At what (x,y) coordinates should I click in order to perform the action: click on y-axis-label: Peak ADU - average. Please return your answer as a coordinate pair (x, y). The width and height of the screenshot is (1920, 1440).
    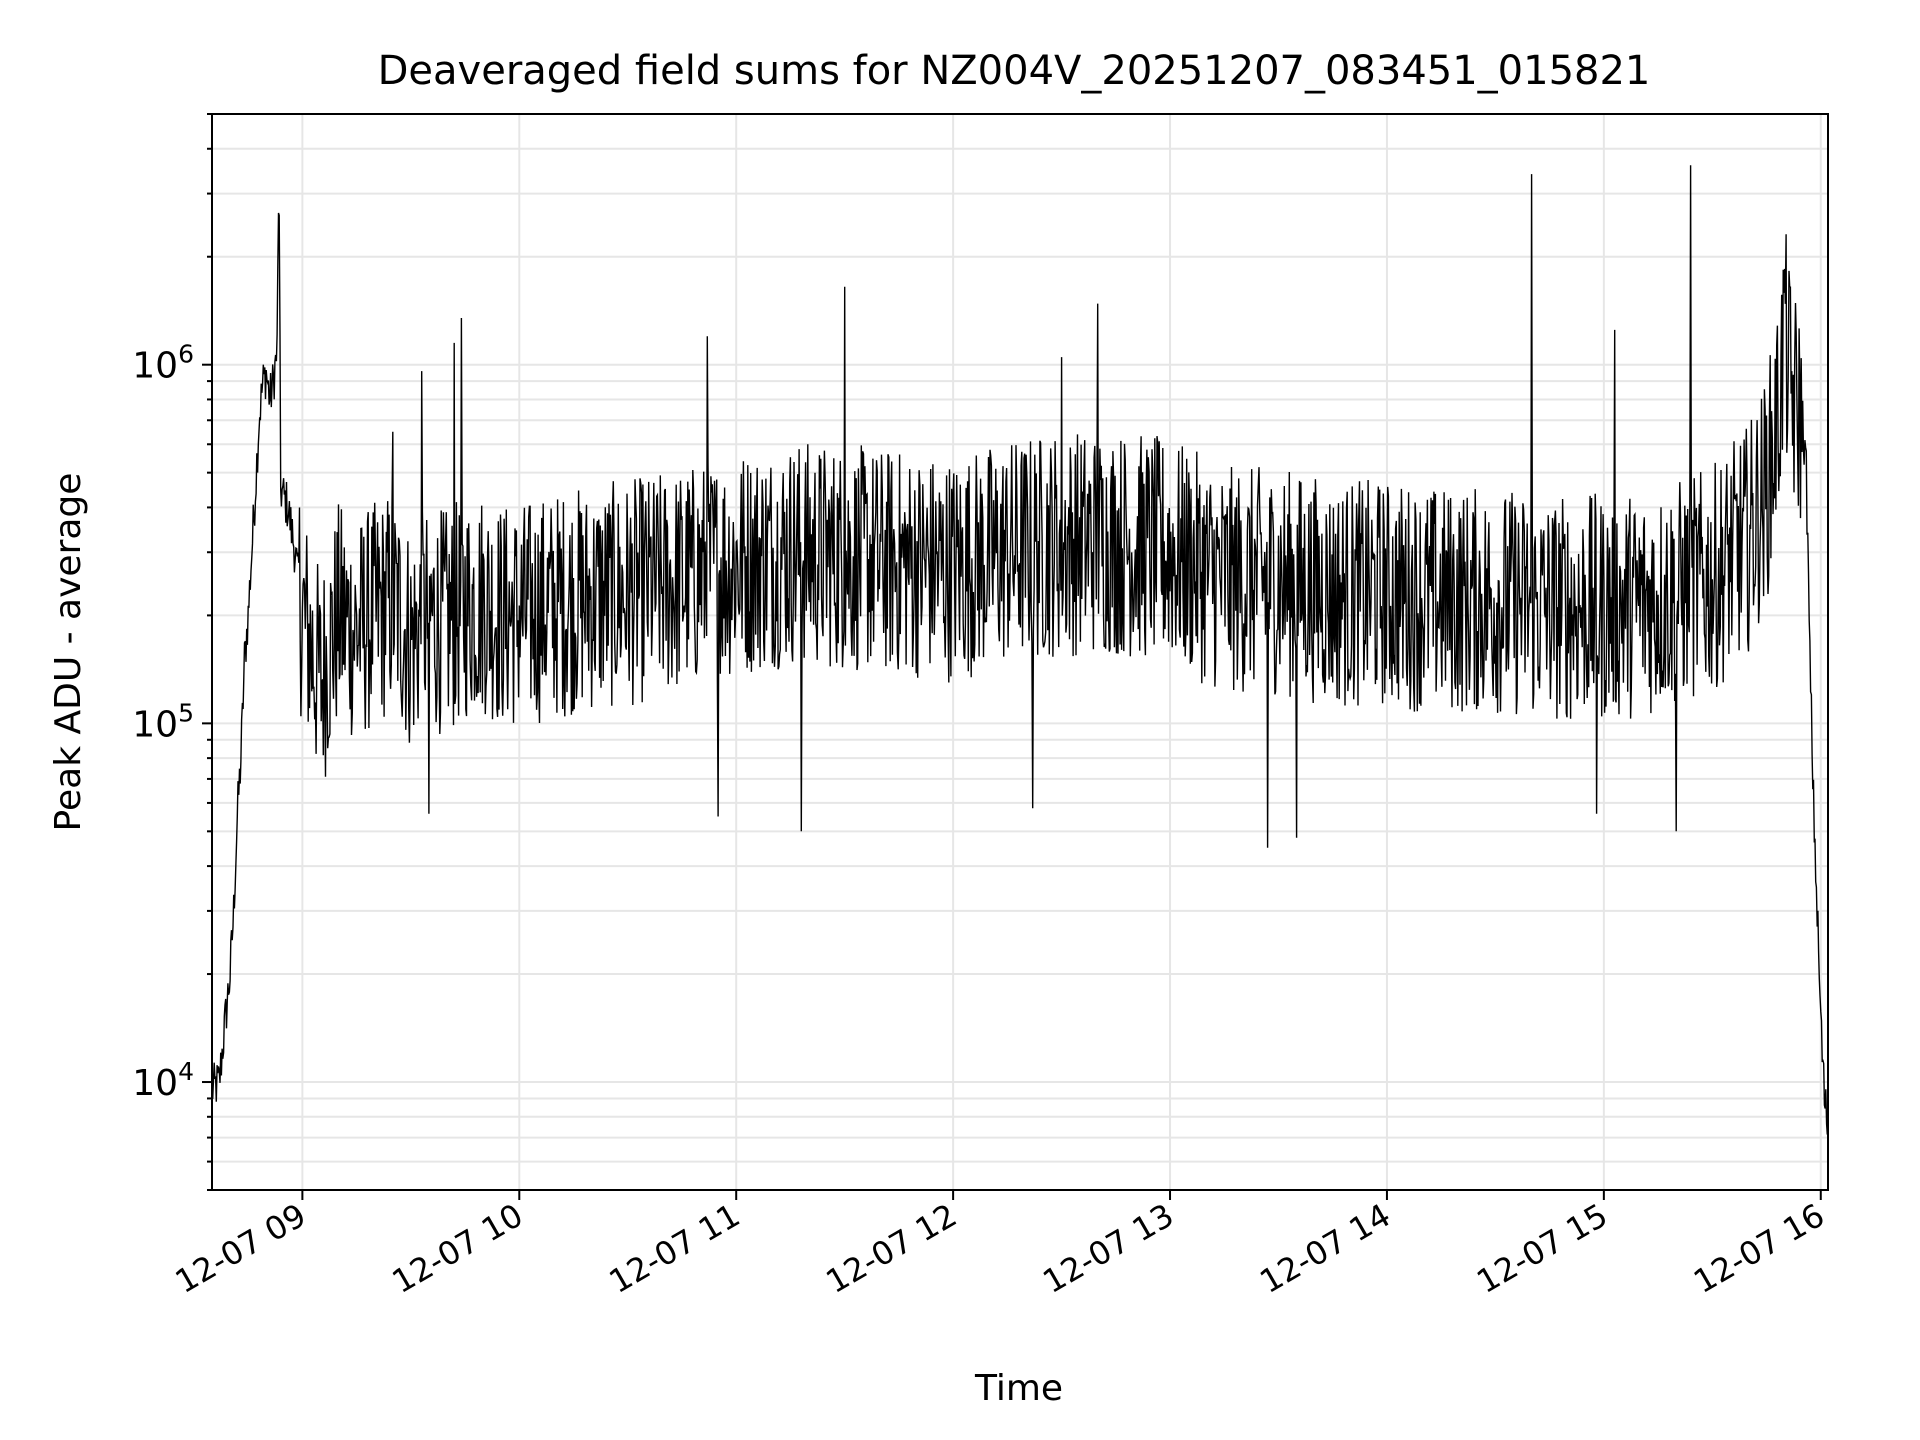
    Looking at the image, I should click on (68, 652).